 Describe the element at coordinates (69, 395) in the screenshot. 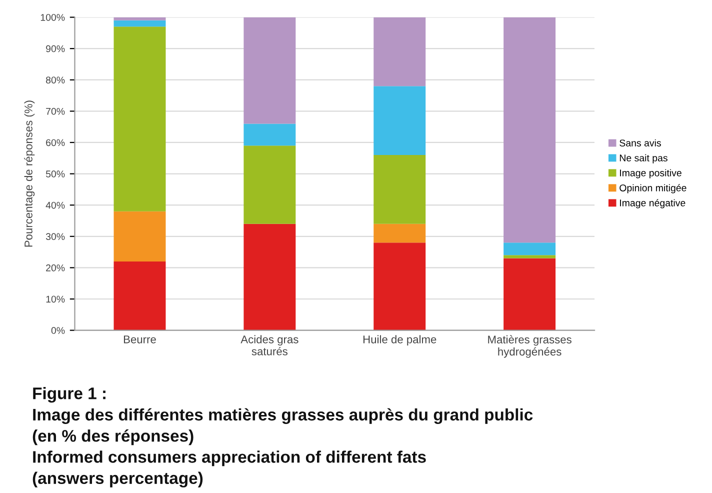

I see `caption: Figure 1 :` at that location.